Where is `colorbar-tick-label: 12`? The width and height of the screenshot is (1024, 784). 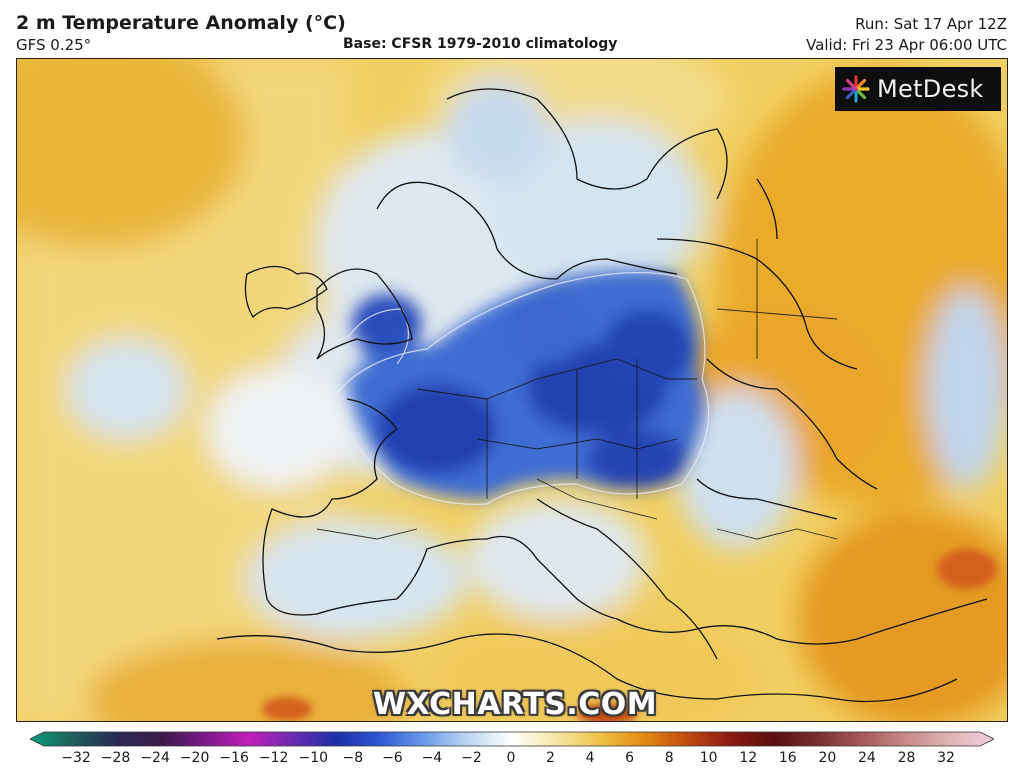 colorbar-tick-label: 12 is located at coordinates (748, 758).